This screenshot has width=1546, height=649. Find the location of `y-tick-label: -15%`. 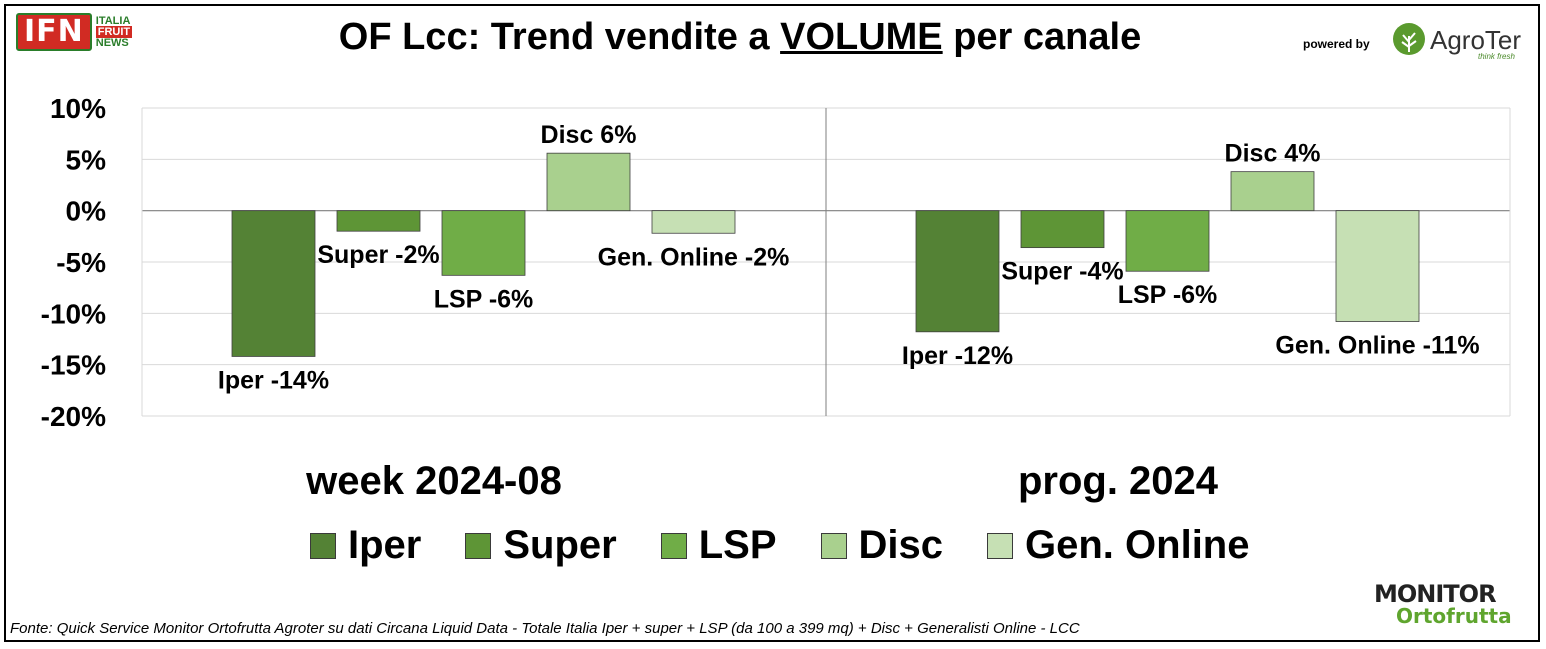

y-tick-label: -15% is located at coordinates (73, 365).